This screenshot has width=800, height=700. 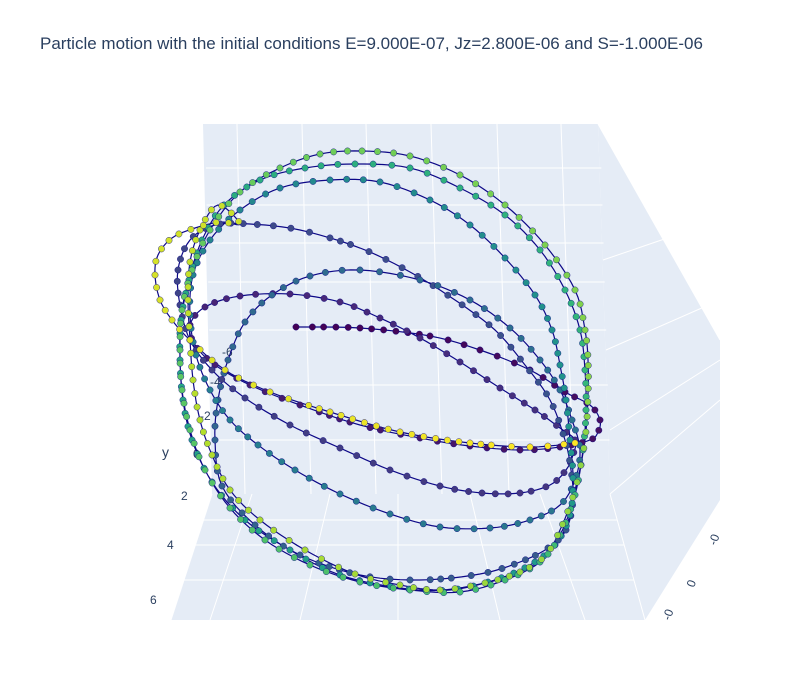 What do you see at coordinates (153, 600) in the screenshot?
I see `y-tick: 6` at bounding box center [153, 600].